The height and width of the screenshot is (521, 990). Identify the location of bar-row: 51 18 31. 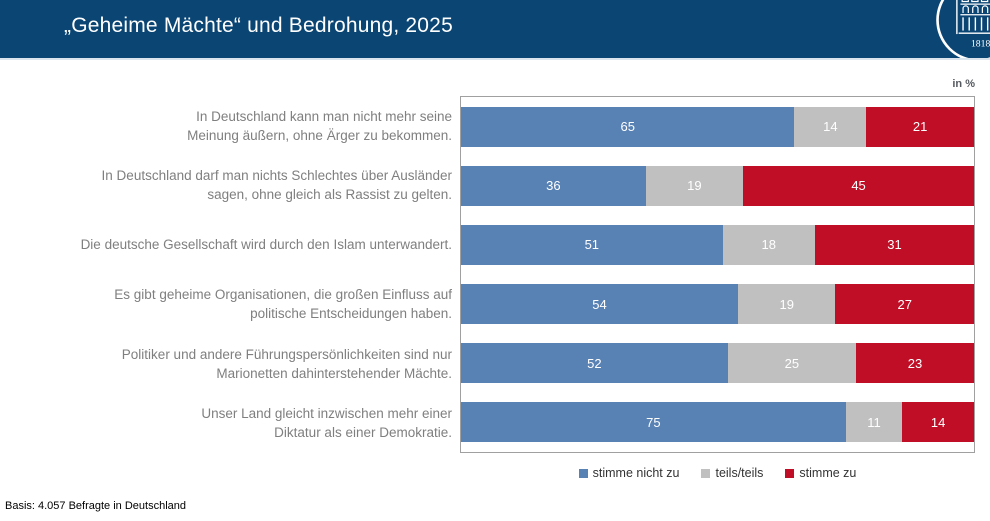
(717, 244).